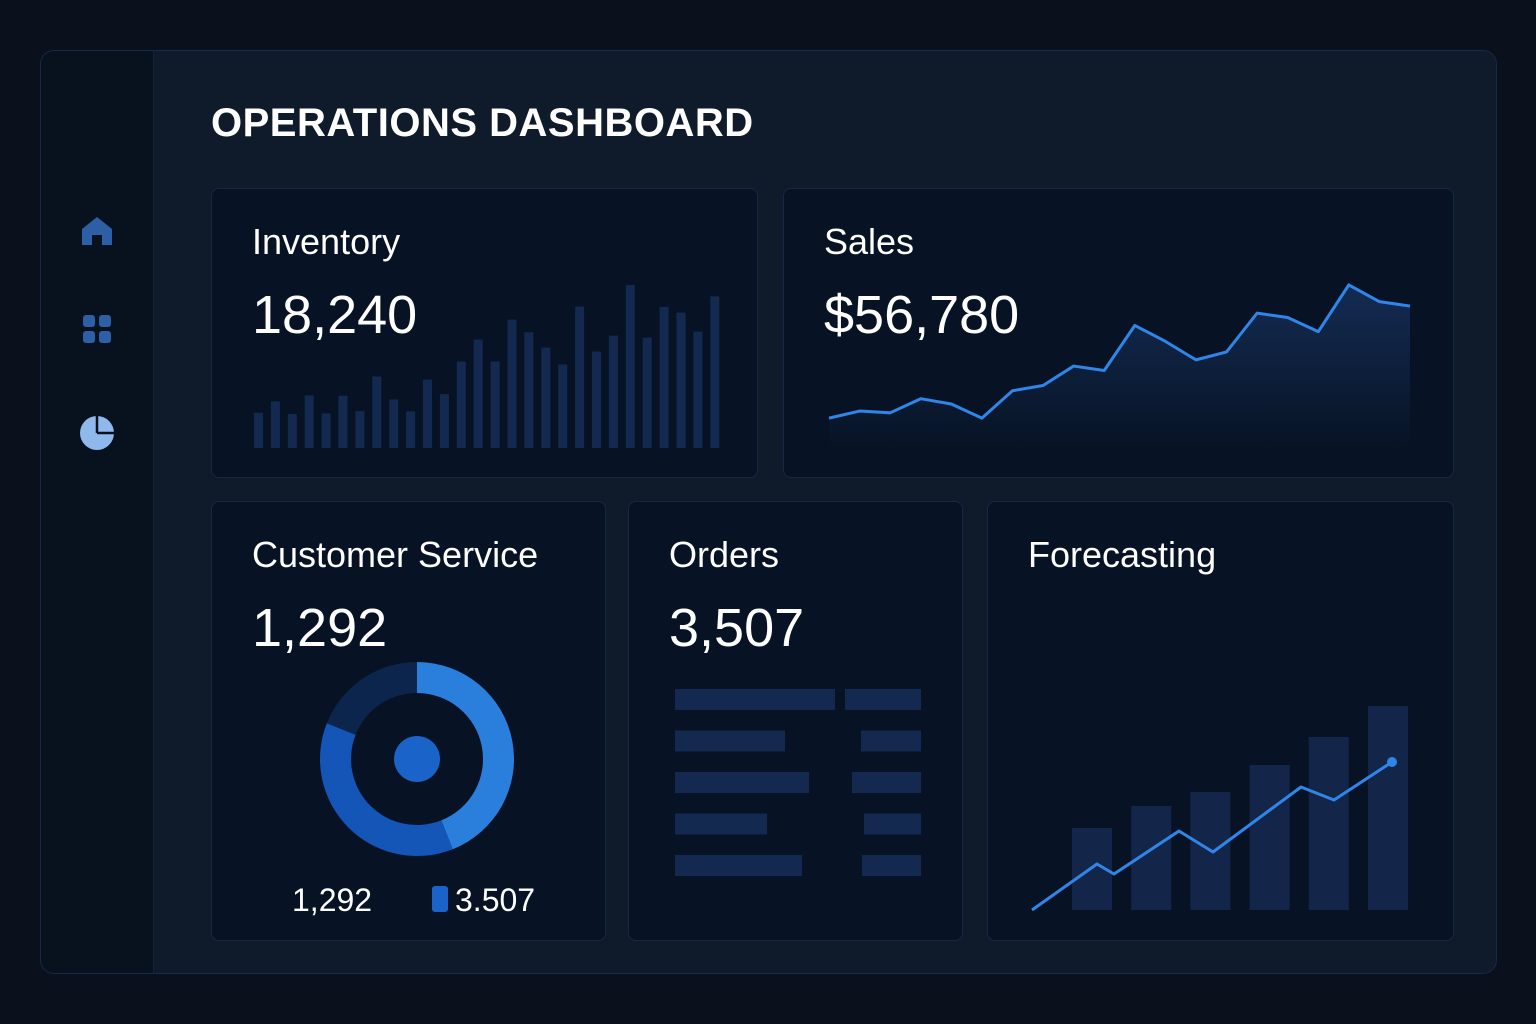 Image resolution: width=1536 pixels, height=1024 pixels. I want to click on inventory-card: Inventory 18,240, so click(484, 333).